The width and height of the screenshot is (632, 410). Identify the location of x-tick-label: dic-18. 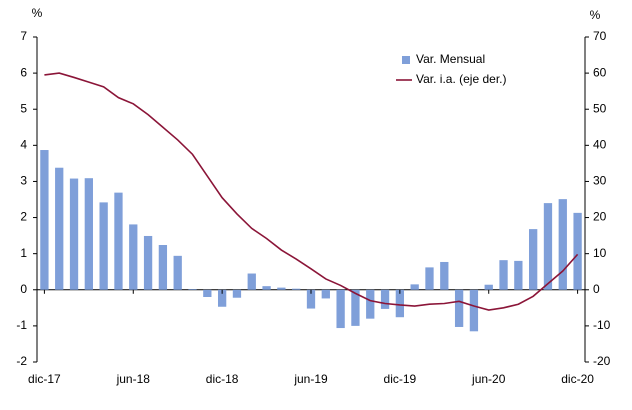
(222, 379).